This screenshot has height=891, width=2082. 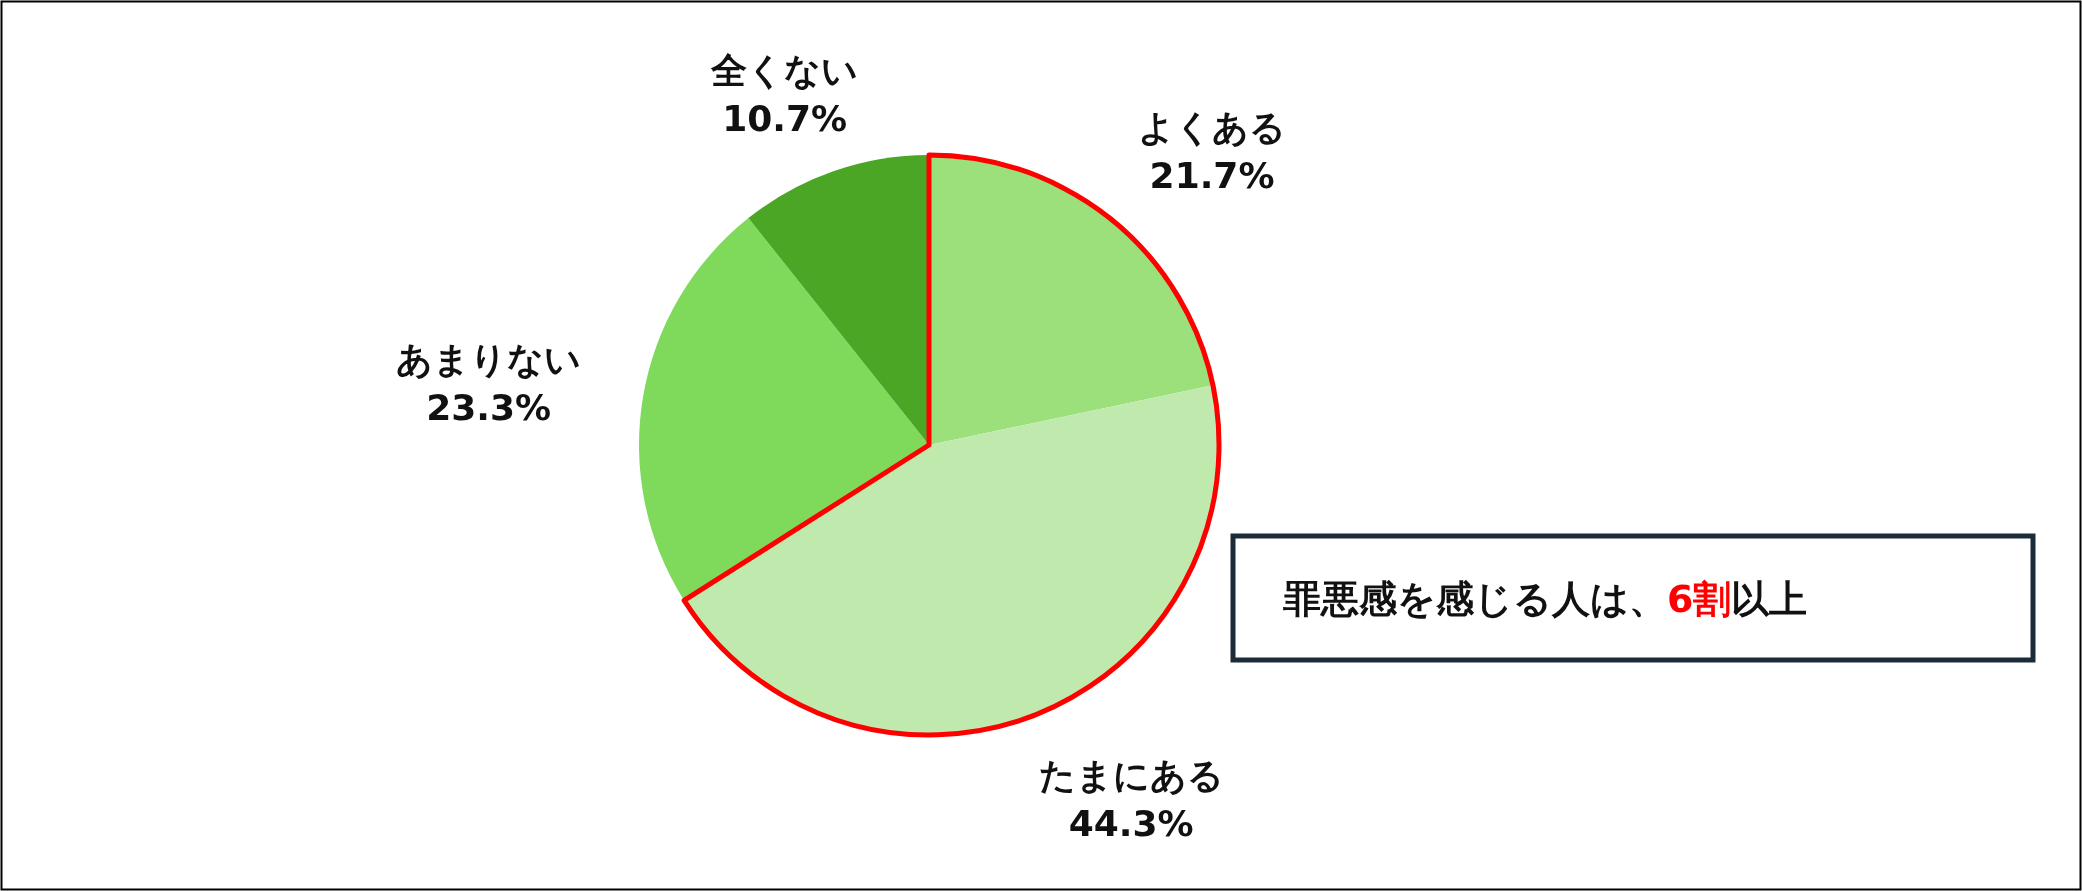 What do you see at coordinates (1475, 599) in the screenshot?
I see `text: 罪悪感を感じる人は、` at bounding box center [1475, 599].